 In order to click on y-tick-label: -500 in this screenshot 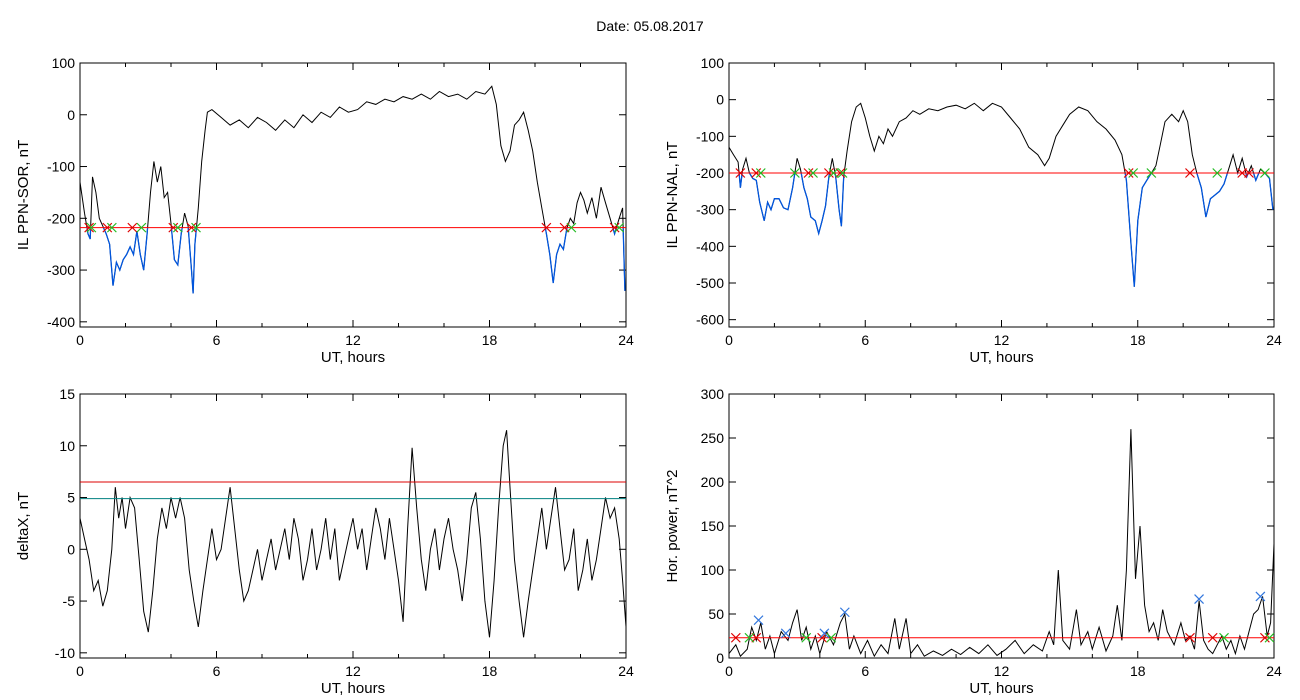, I will do `click(710, 283)`.